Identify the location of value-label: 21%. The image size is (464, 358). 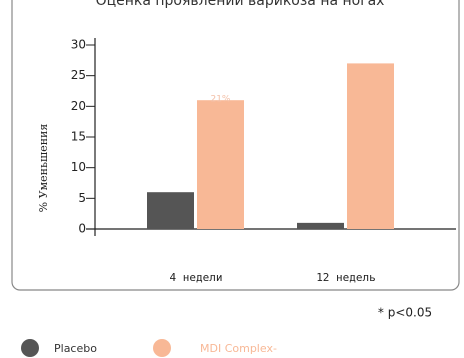
(220, 100).